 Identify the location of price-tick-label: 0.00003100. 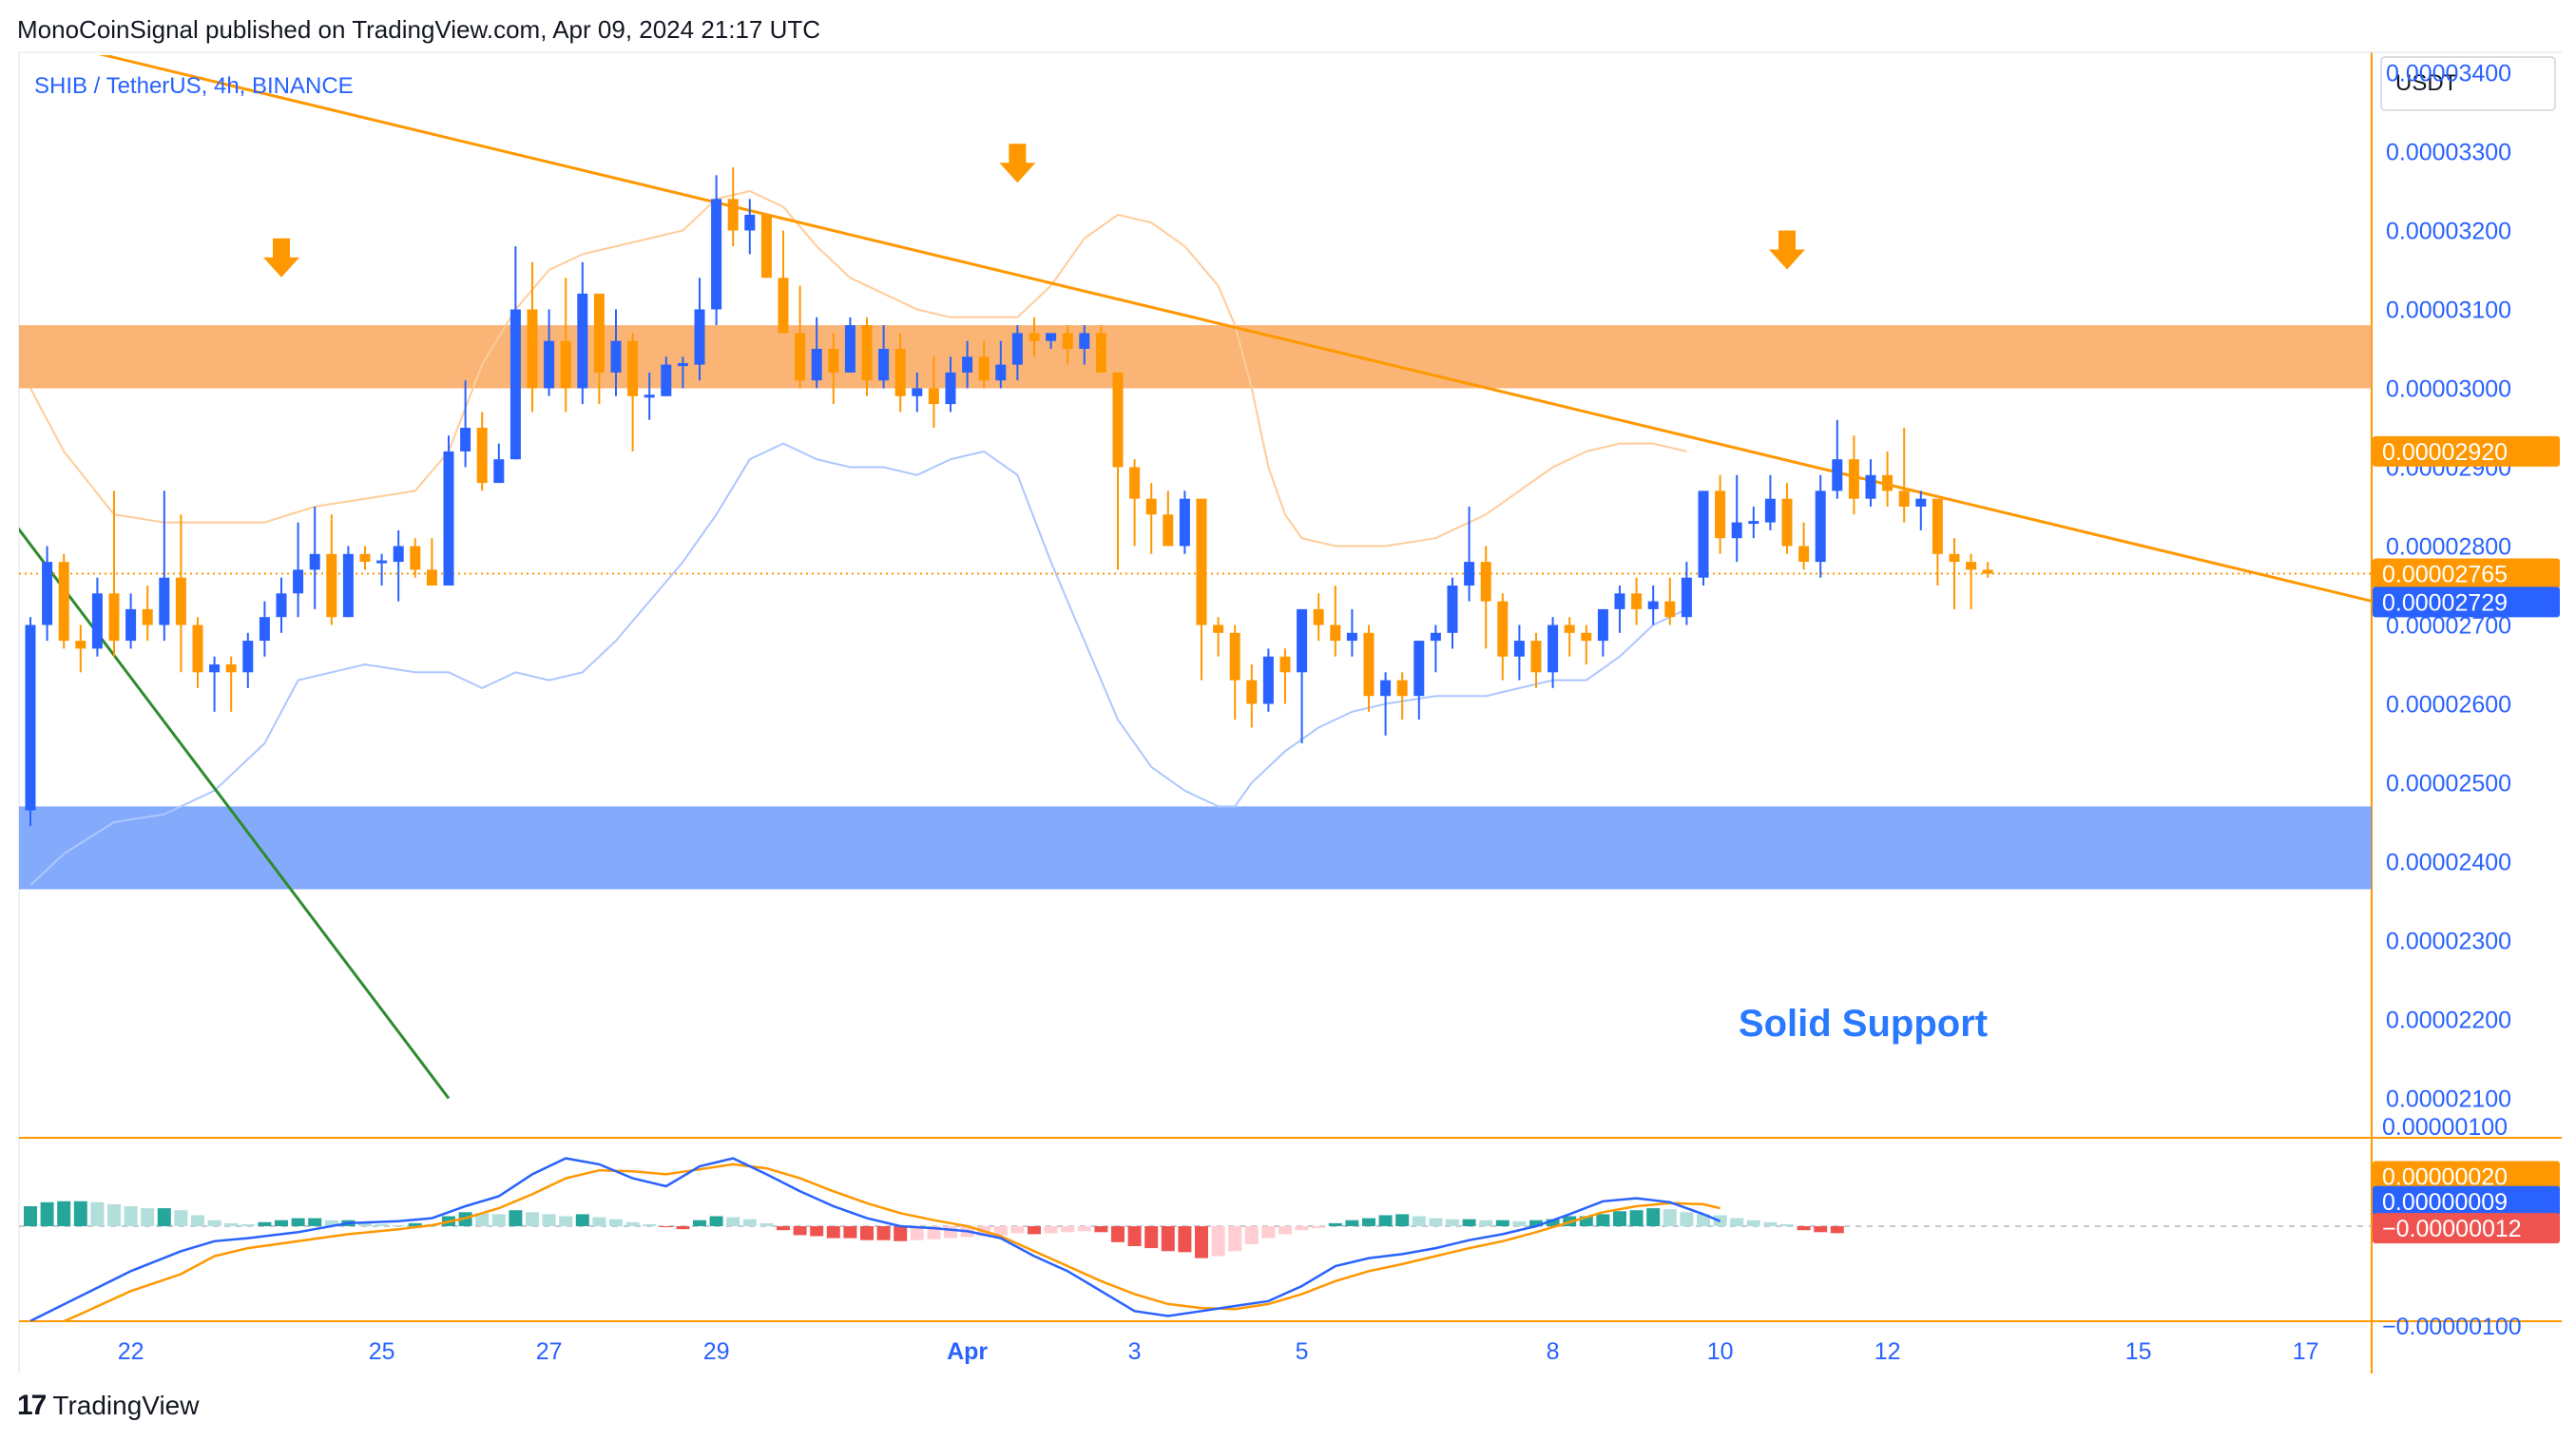
(2448, 311).